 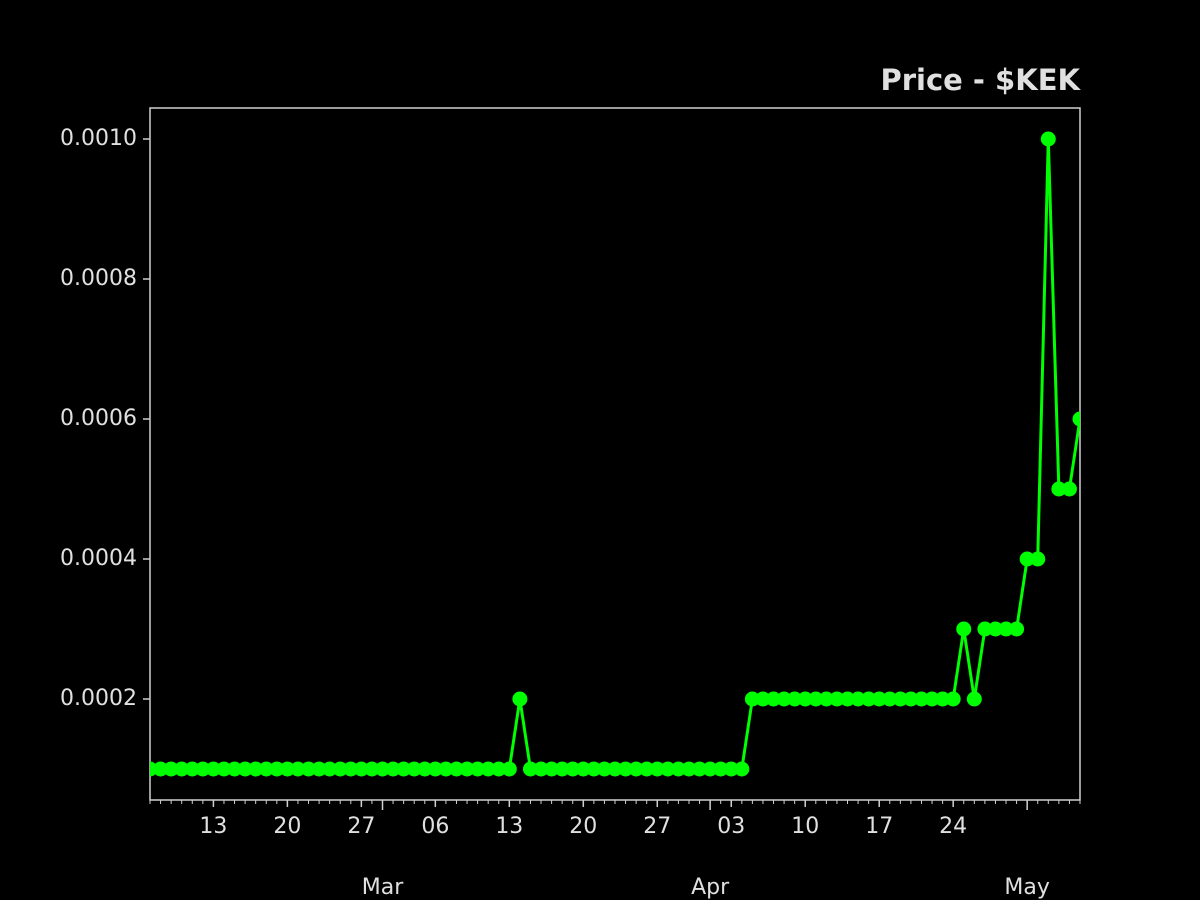 What do you see at coordinates (731, 826) in the screenshot?
I see `x-tick-label: 03` at bounding box center [731, 826].